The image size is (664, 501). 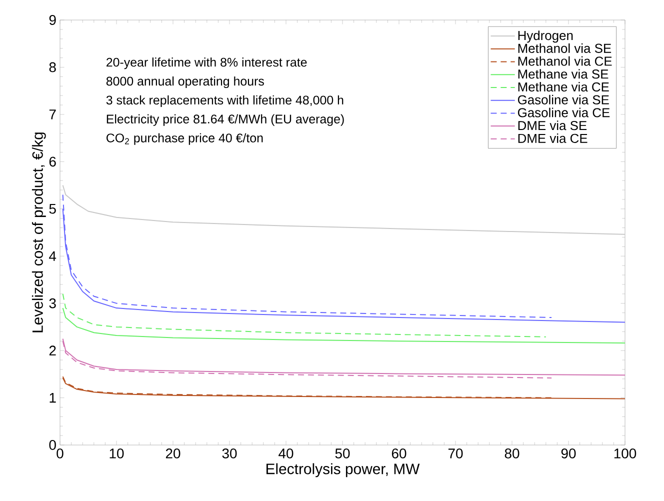 What do you see at coordinates (455, 453) in the screenshot?
I see `x-tick-label: 70` at bounding box center [455, 453].